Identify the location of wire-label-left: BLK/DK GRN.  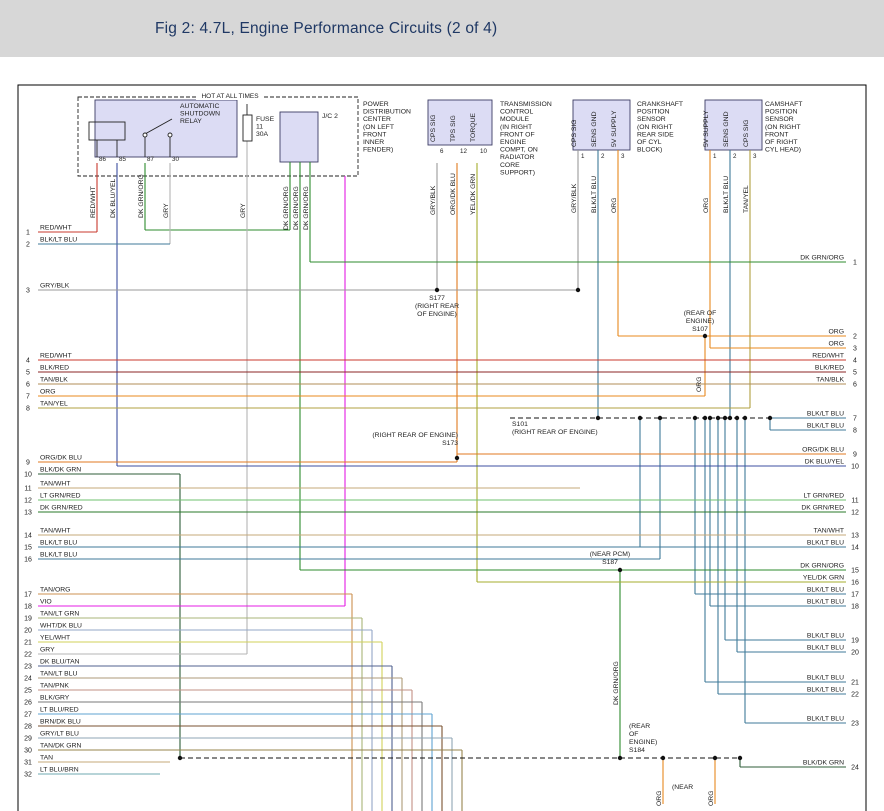
(60, 470).